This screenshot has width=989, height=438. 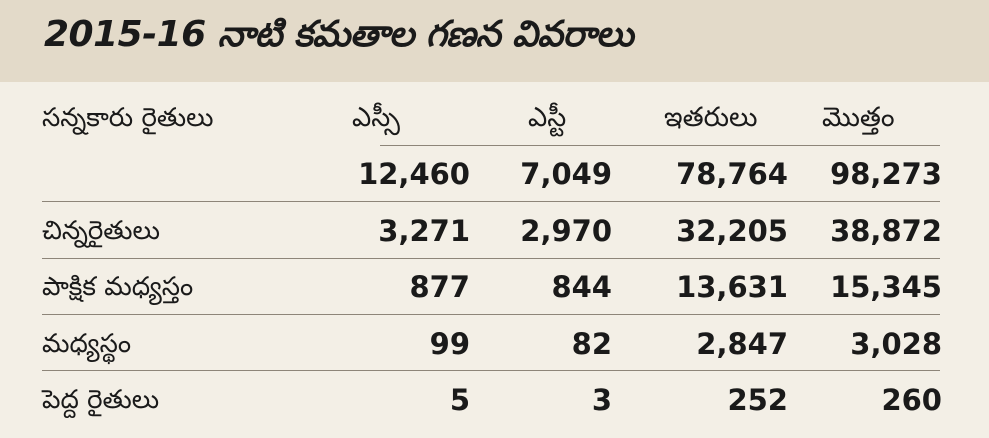 What do you see at coordinates (566, 231) in the screenshot?
I see `cell-st: 2,970` at bounding box center [566, 231].